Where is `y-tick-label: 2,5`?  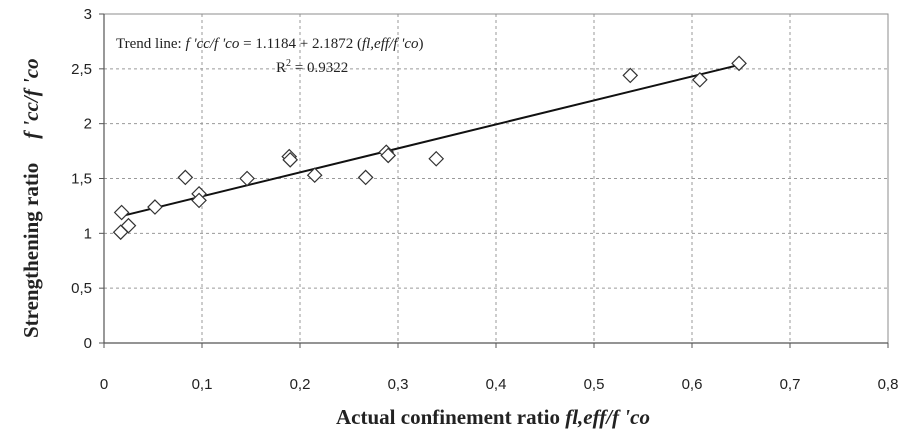
y-tick-label: 2,5 is located at coordinates (81, 69).